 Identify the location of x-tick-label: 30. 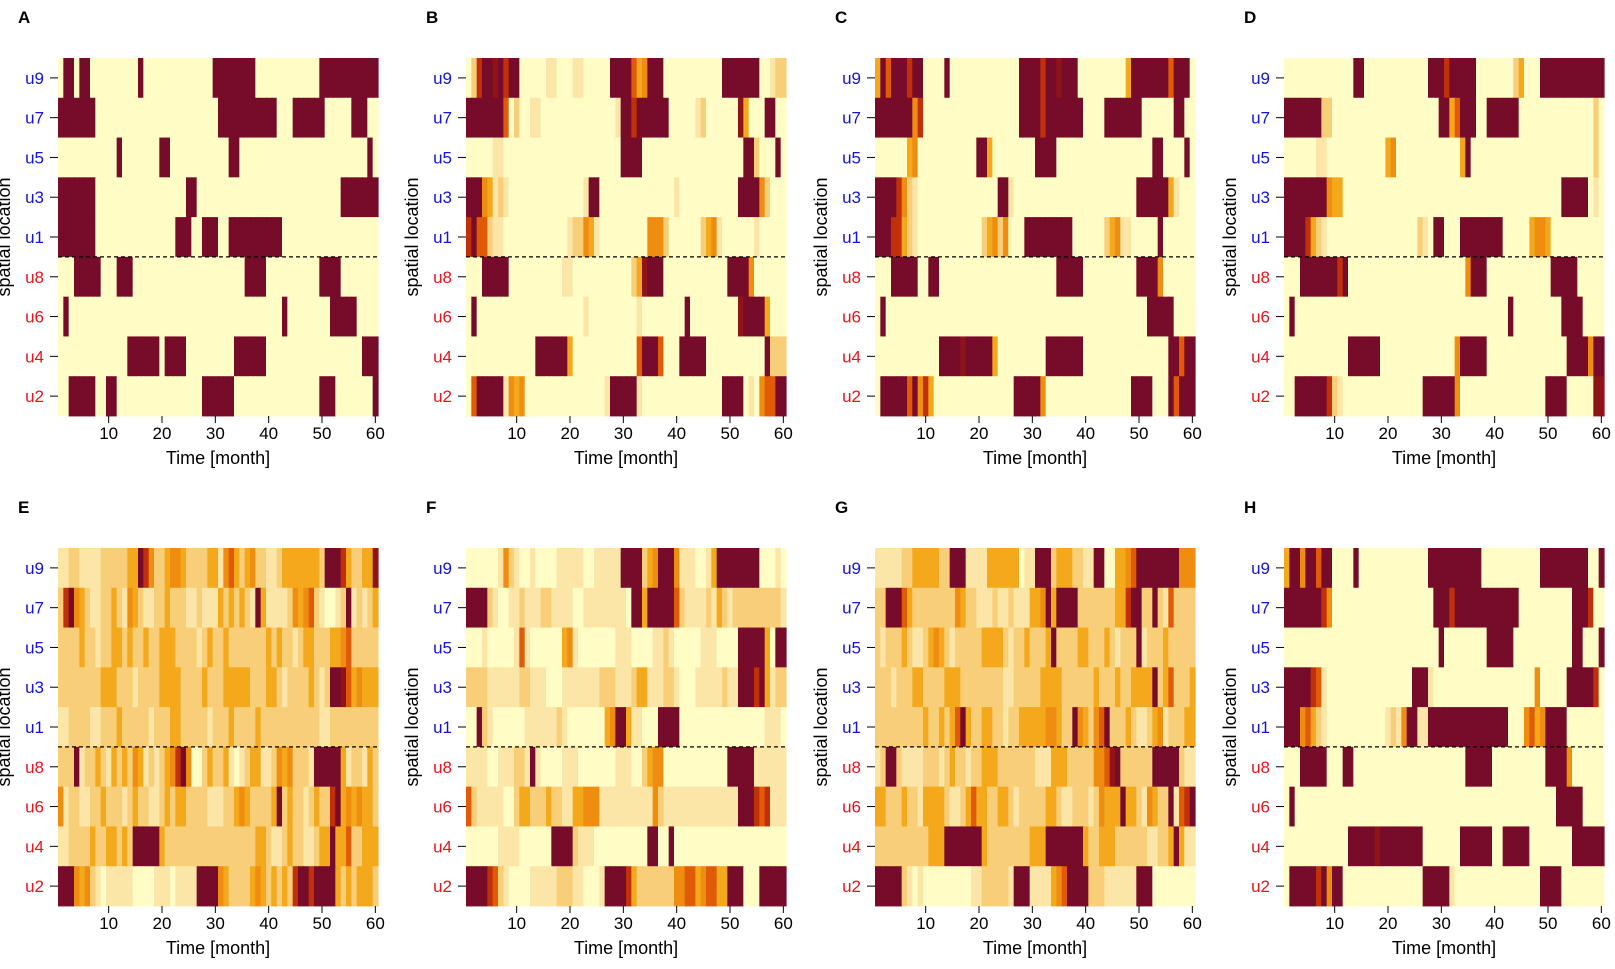
(215, 433).